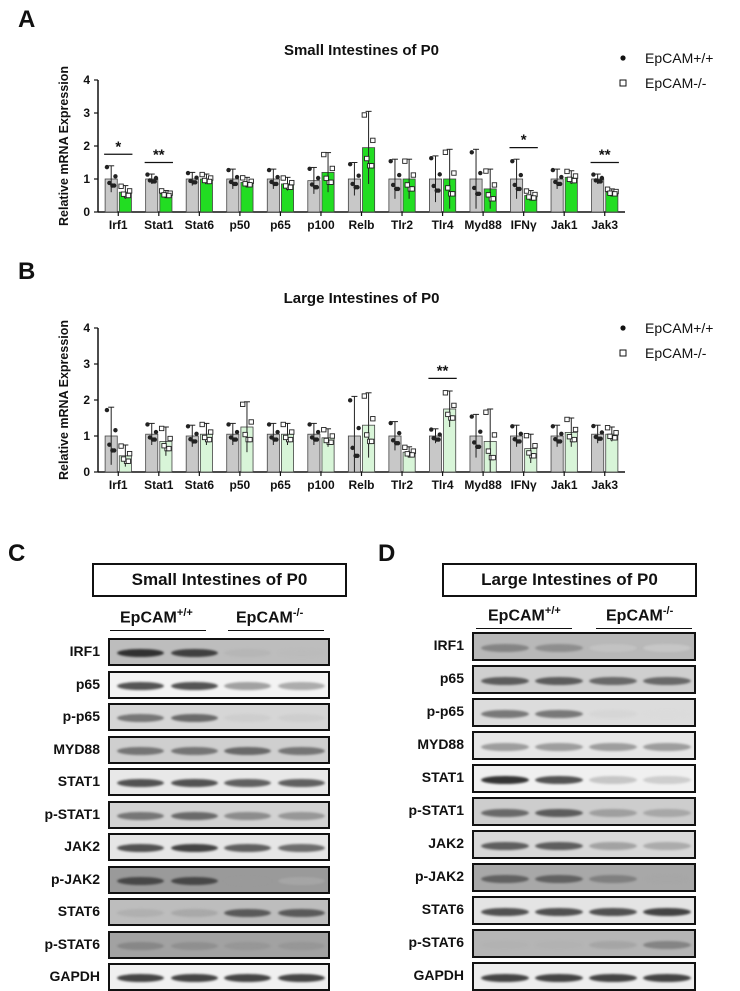 This screenshot has width=740, height=991. I want to click on blot-row-label: p-p65, so click(81, 716).